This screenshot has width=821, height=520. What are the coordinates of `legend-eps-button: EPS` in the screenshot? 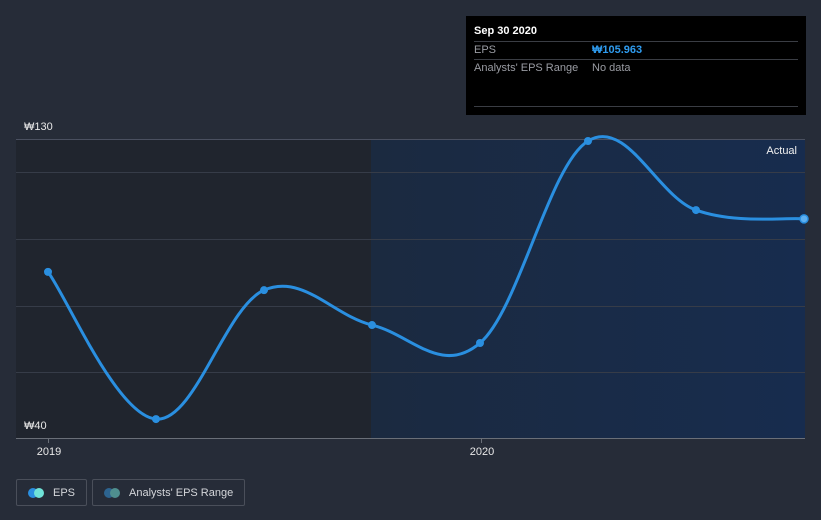 It's located at (52, 492).